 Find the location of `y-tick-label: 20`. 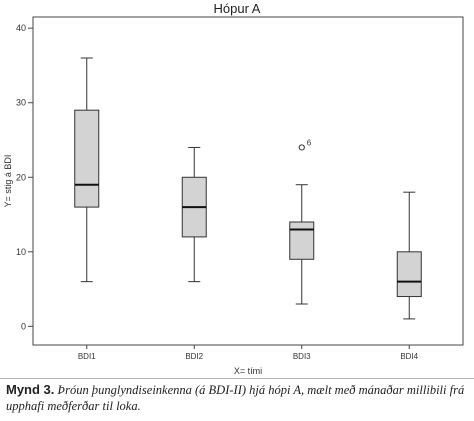

y-tick-label: 20 is located at coordinates (21, 177).